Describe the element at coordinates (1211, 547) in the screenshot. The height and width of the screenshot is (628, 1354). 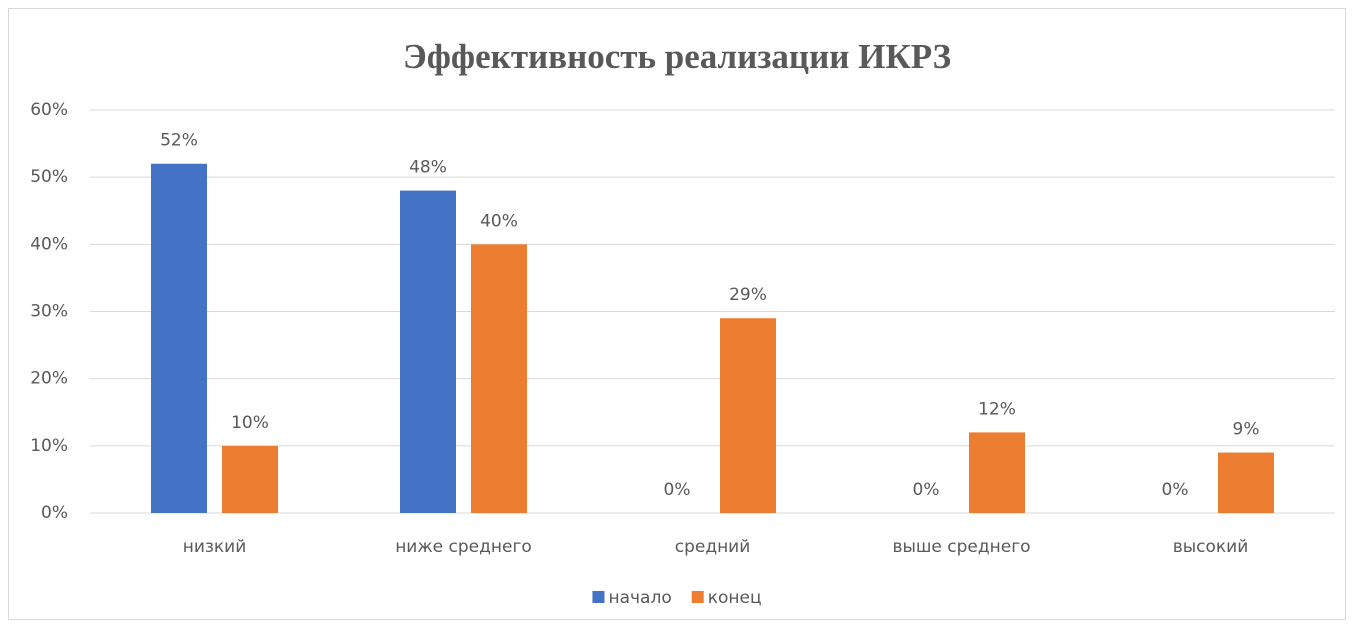
I see `x-tick-label: высокий` at that location.